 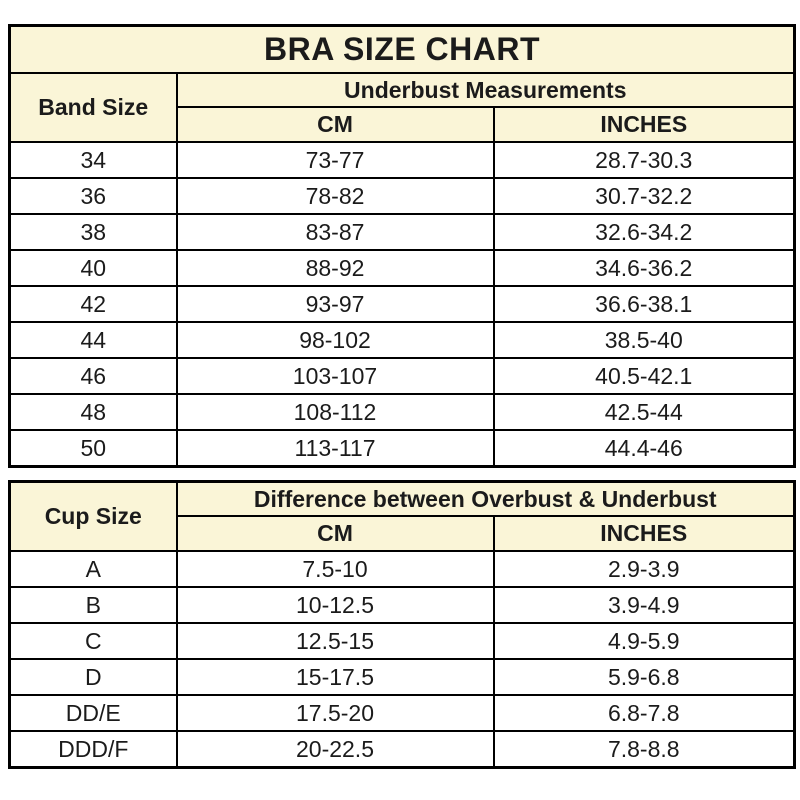 I want to click on band-size-cell: 48, so click(x=93, y=412).